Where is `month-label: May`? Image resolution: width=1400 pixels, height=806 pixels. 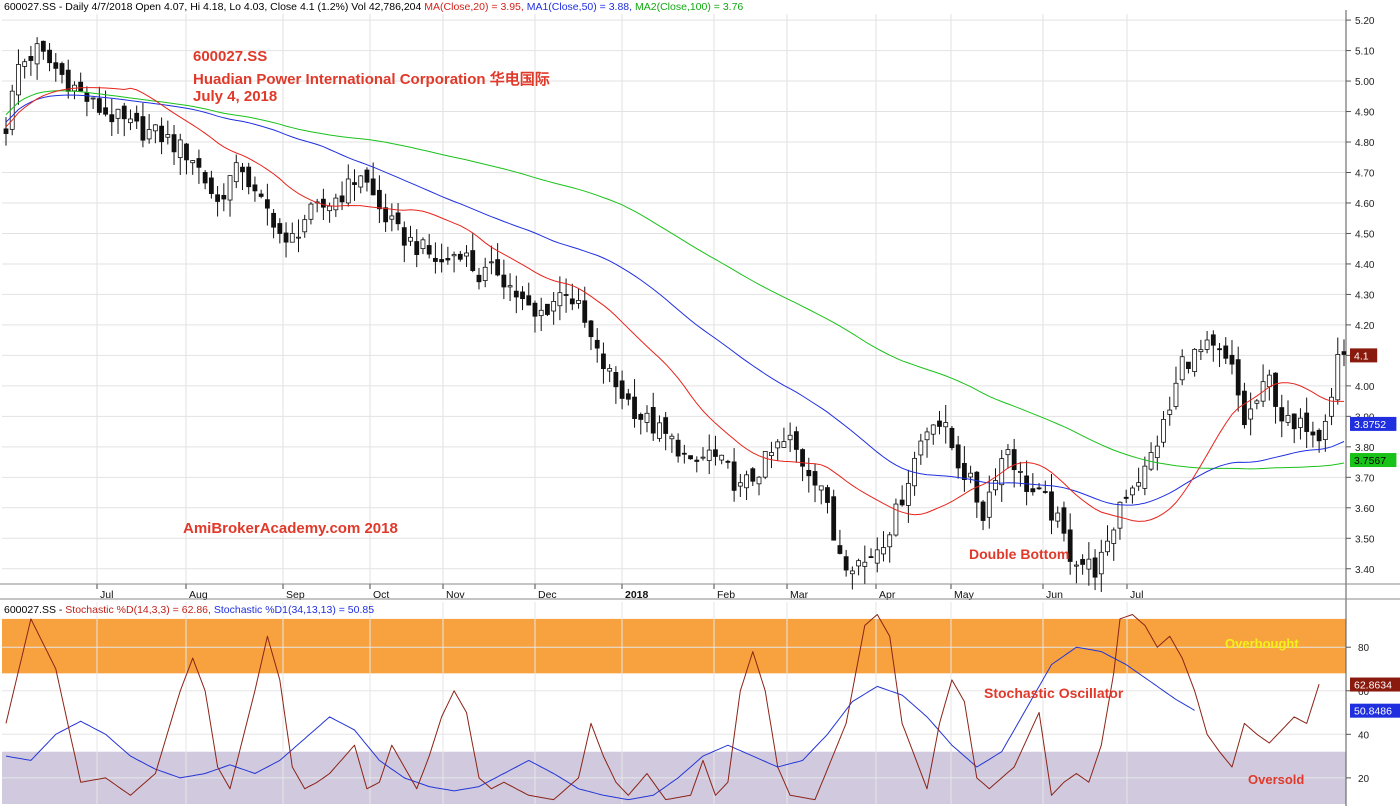 month-label: May is located at coordinates (964, 594).